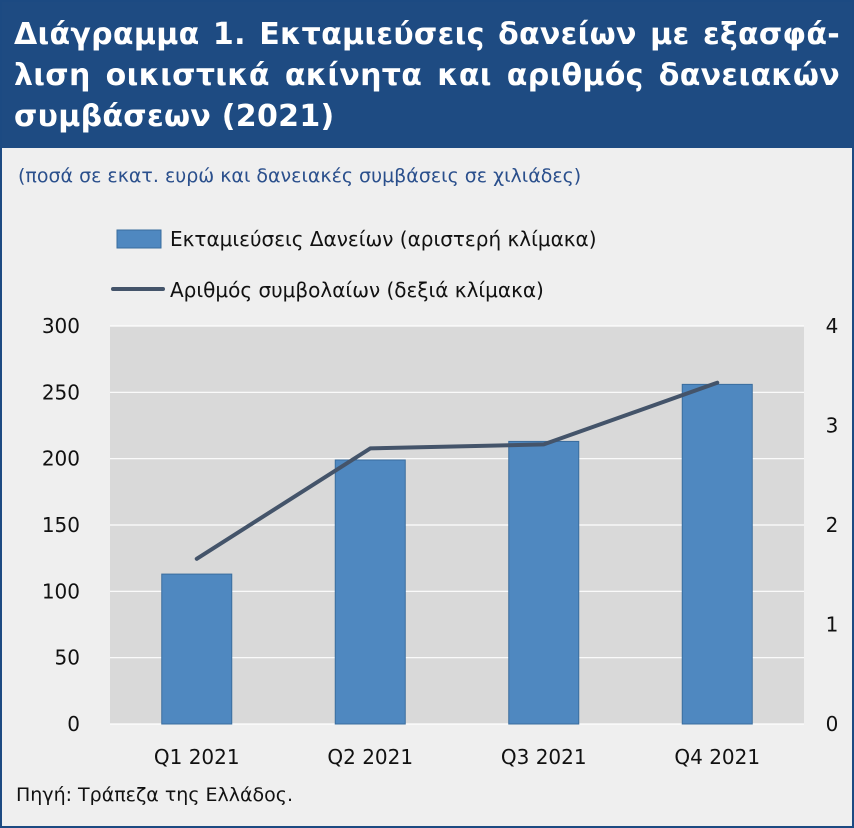  What do you see at coordinates (67, 658) in the screenshot?
I see `left-axis-tick: 50` at bounding box center [67, 658].